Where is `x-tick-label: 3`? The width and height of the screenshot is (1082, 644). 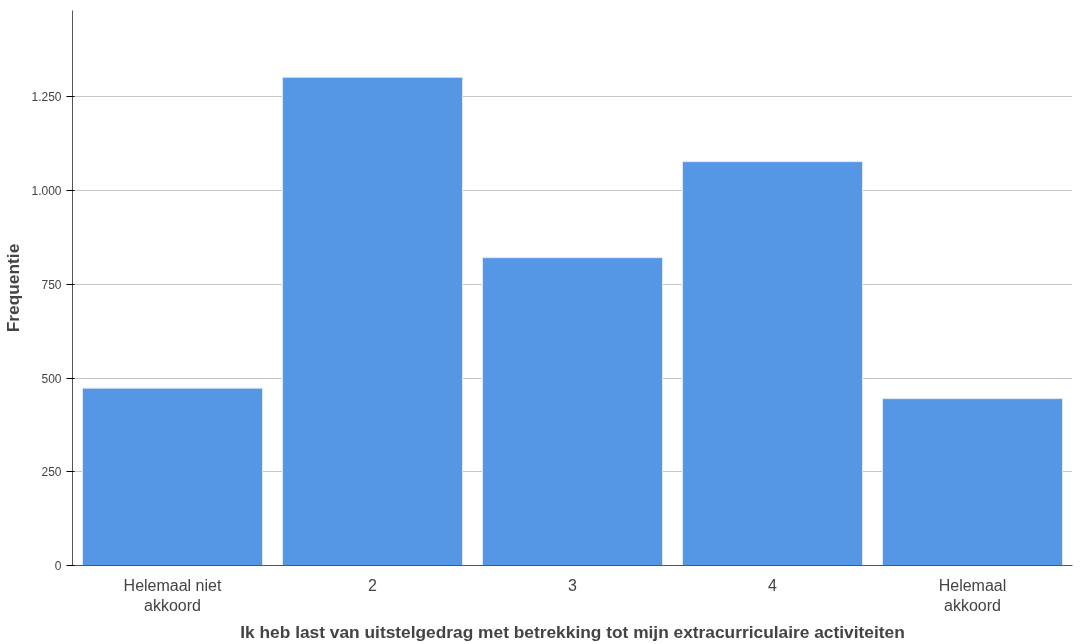 x-tick-label: 3 is located at coordinates (573, 585).